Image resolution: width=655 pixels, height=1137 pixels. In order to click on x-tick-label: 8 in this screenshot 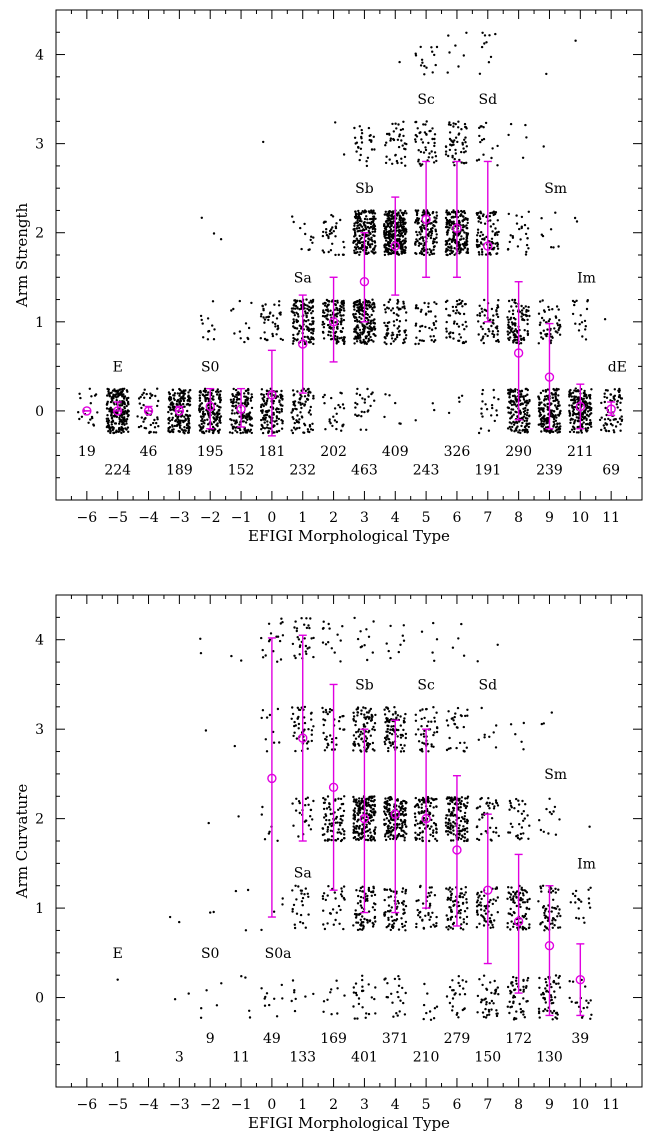, I will do `click(518, 518)`.